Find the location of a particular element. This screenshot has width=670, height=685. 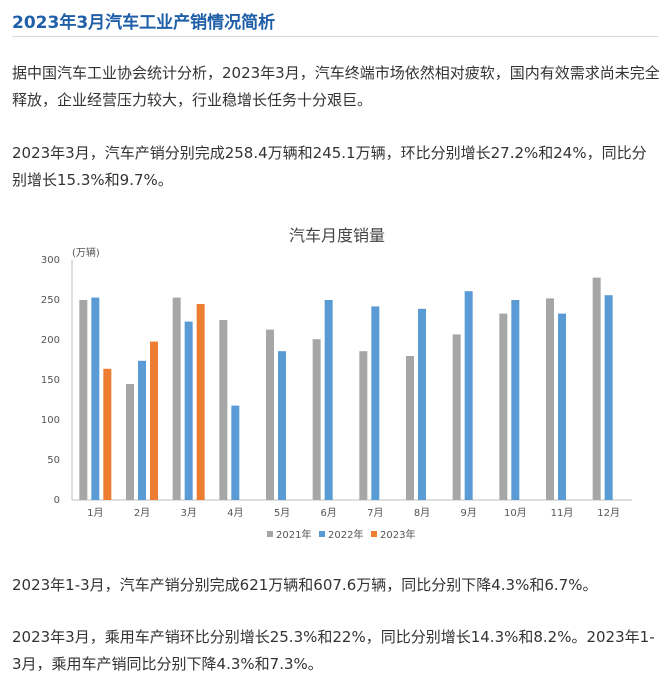

chart-title: 汽车月度销量 is located at coordinates (337, 235).